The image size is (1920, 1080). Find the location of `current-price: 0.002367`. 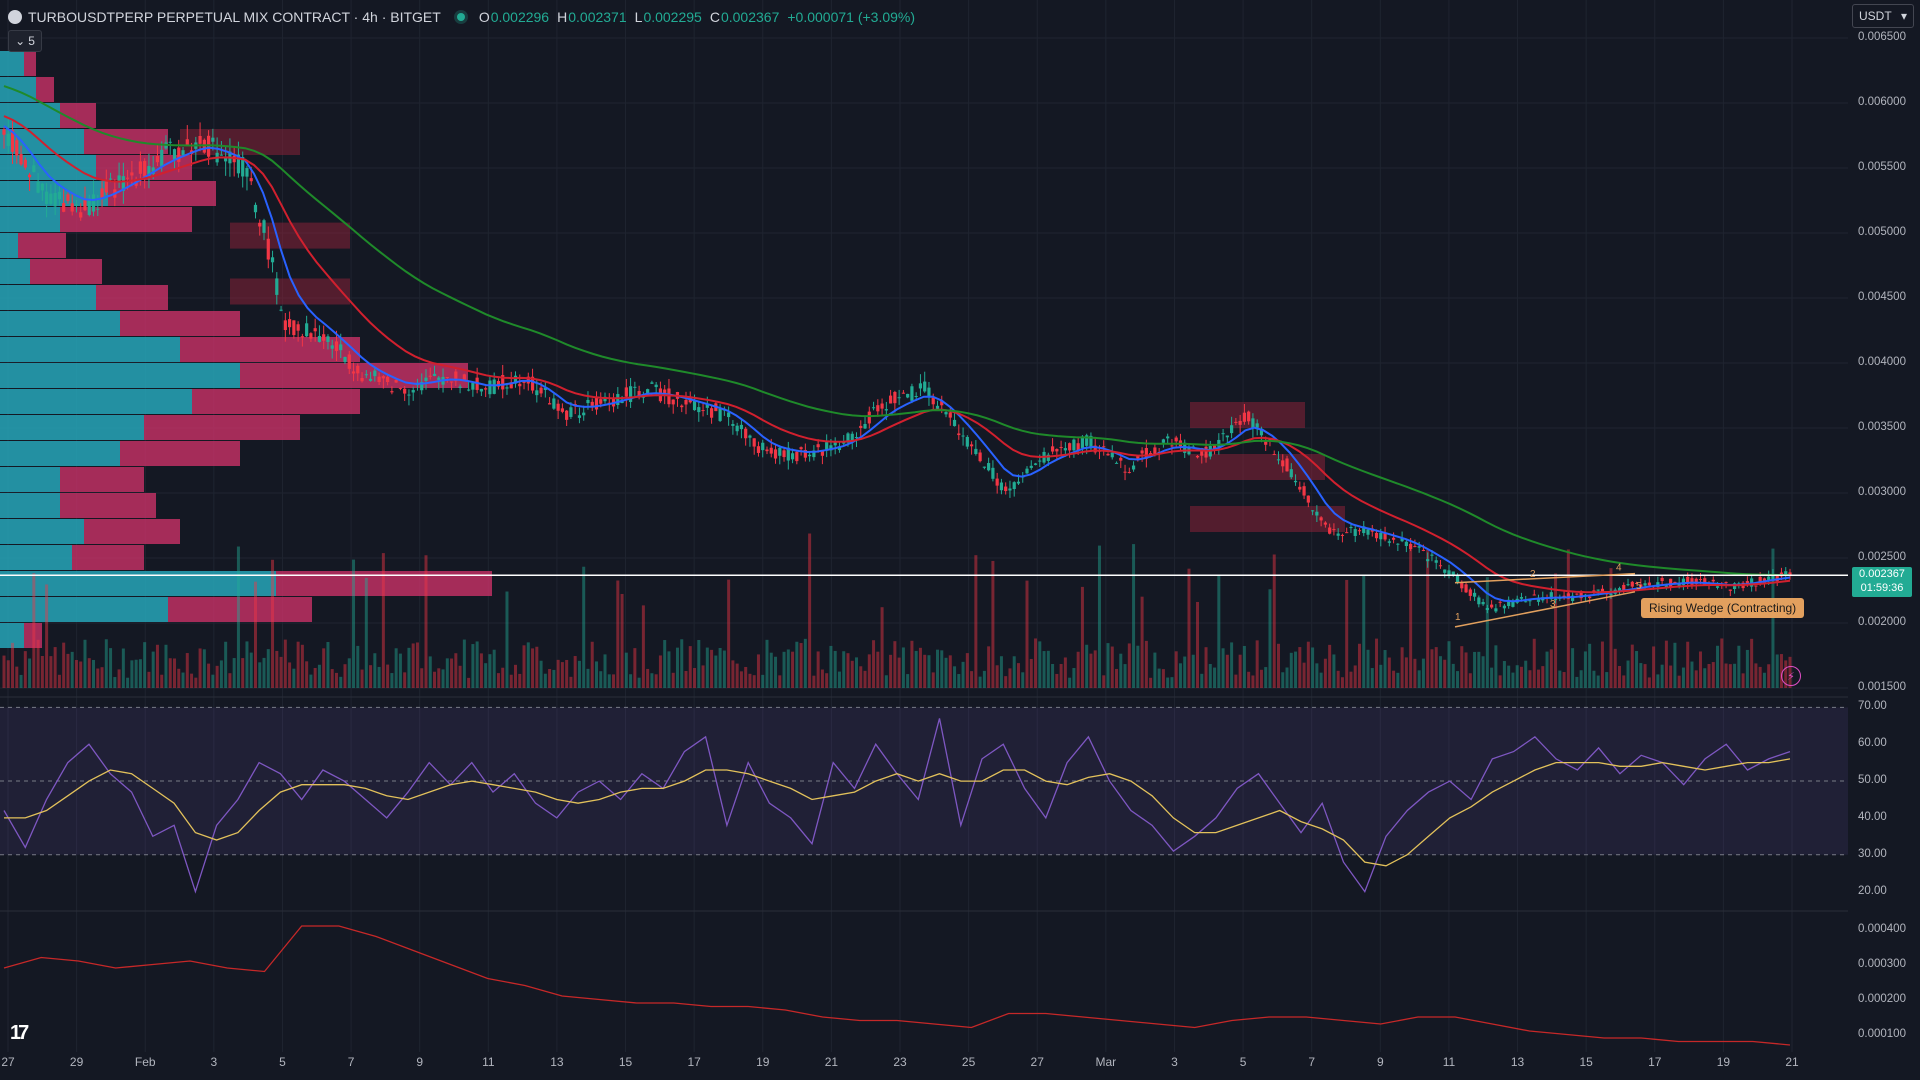

current-price: 0.002367 is located at coordinates (1882, 574).